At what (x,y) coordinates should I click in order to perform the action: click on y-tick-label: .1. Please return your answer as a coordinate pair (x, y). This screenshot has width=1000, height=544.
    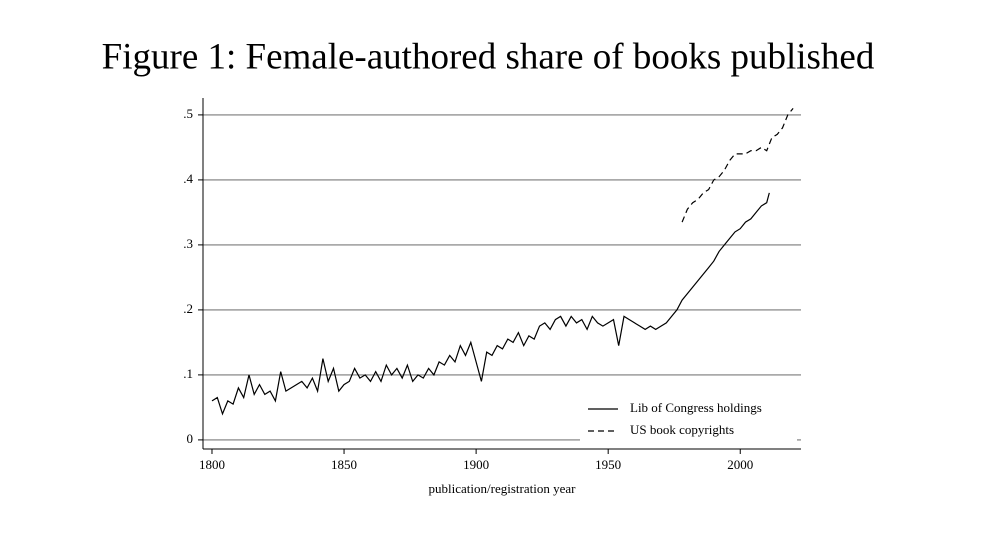
    Looking at the image, I should click on (188, 373).